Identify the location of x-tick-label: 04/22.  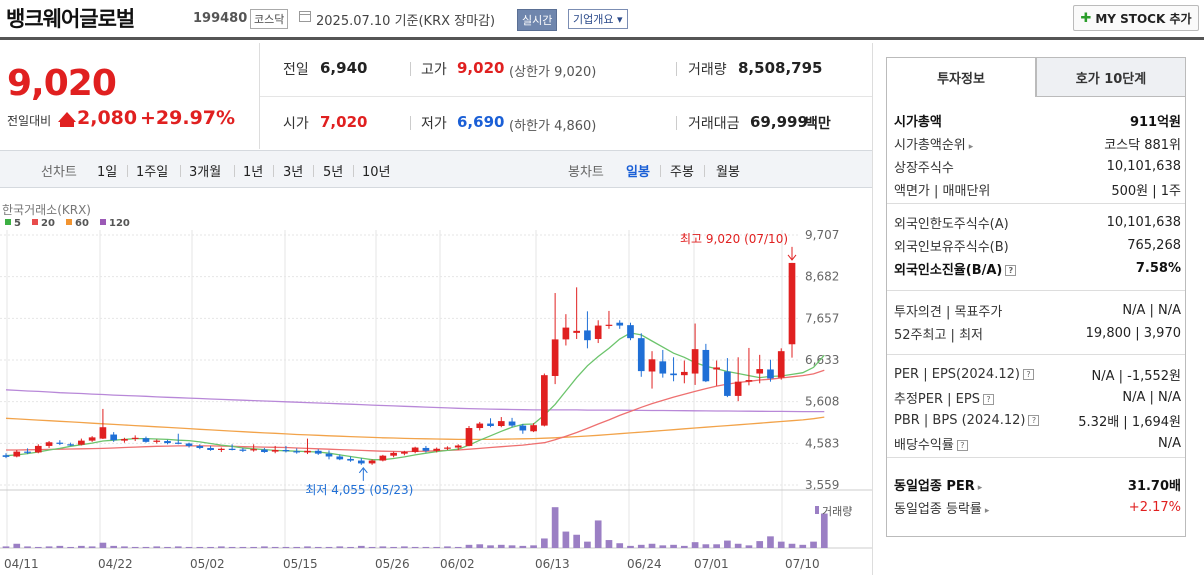
(115, 564).